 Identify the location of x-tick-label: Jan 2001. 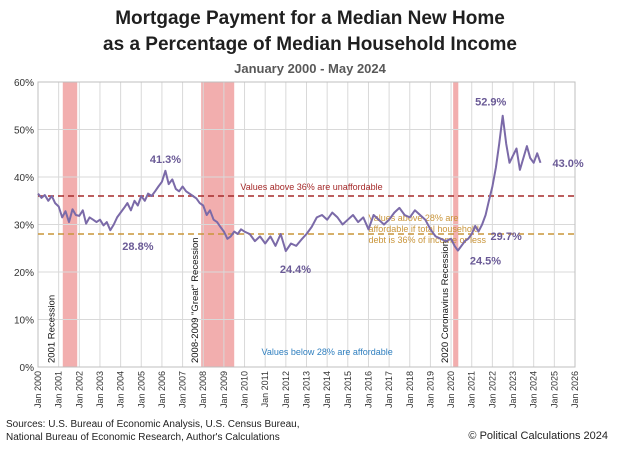
(59, 389).